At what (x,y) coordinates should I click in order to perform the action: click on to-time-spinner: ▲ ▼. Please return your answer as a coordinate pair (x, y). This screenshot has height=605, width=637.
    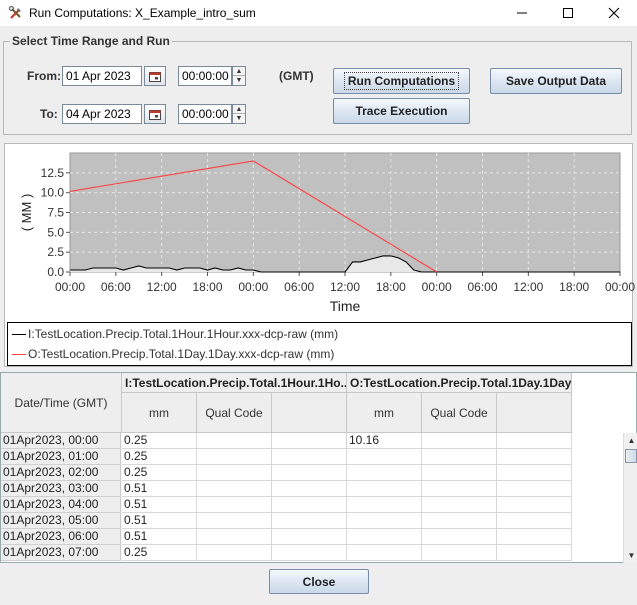
    Looking at the image, I should click on (239, 114).